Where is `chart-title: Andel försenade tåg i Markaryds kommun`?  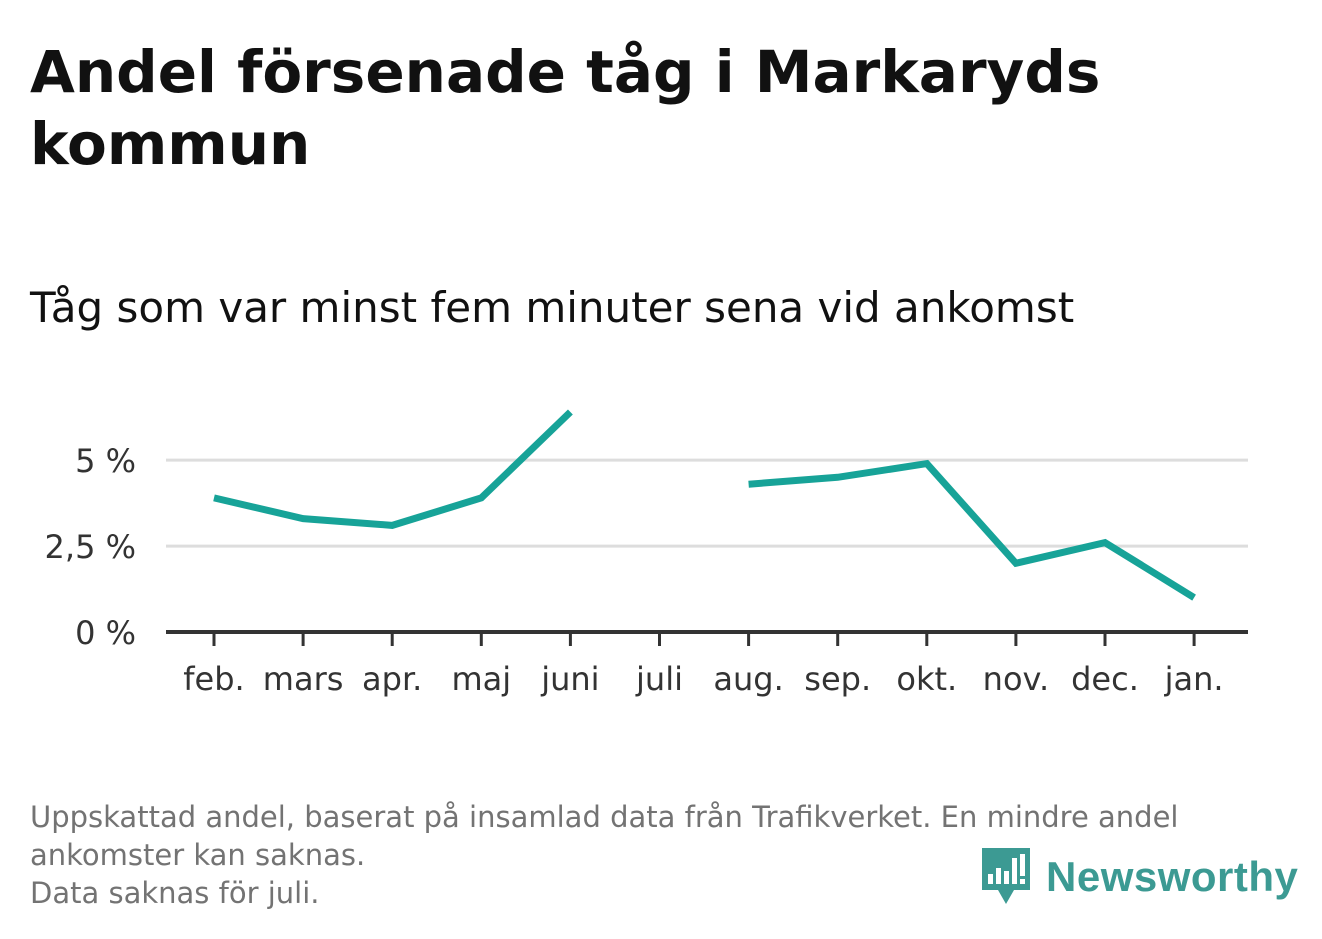 chart-title: Andel försenade tåg i Markaryds kommun is located at coordinates (565, 108).